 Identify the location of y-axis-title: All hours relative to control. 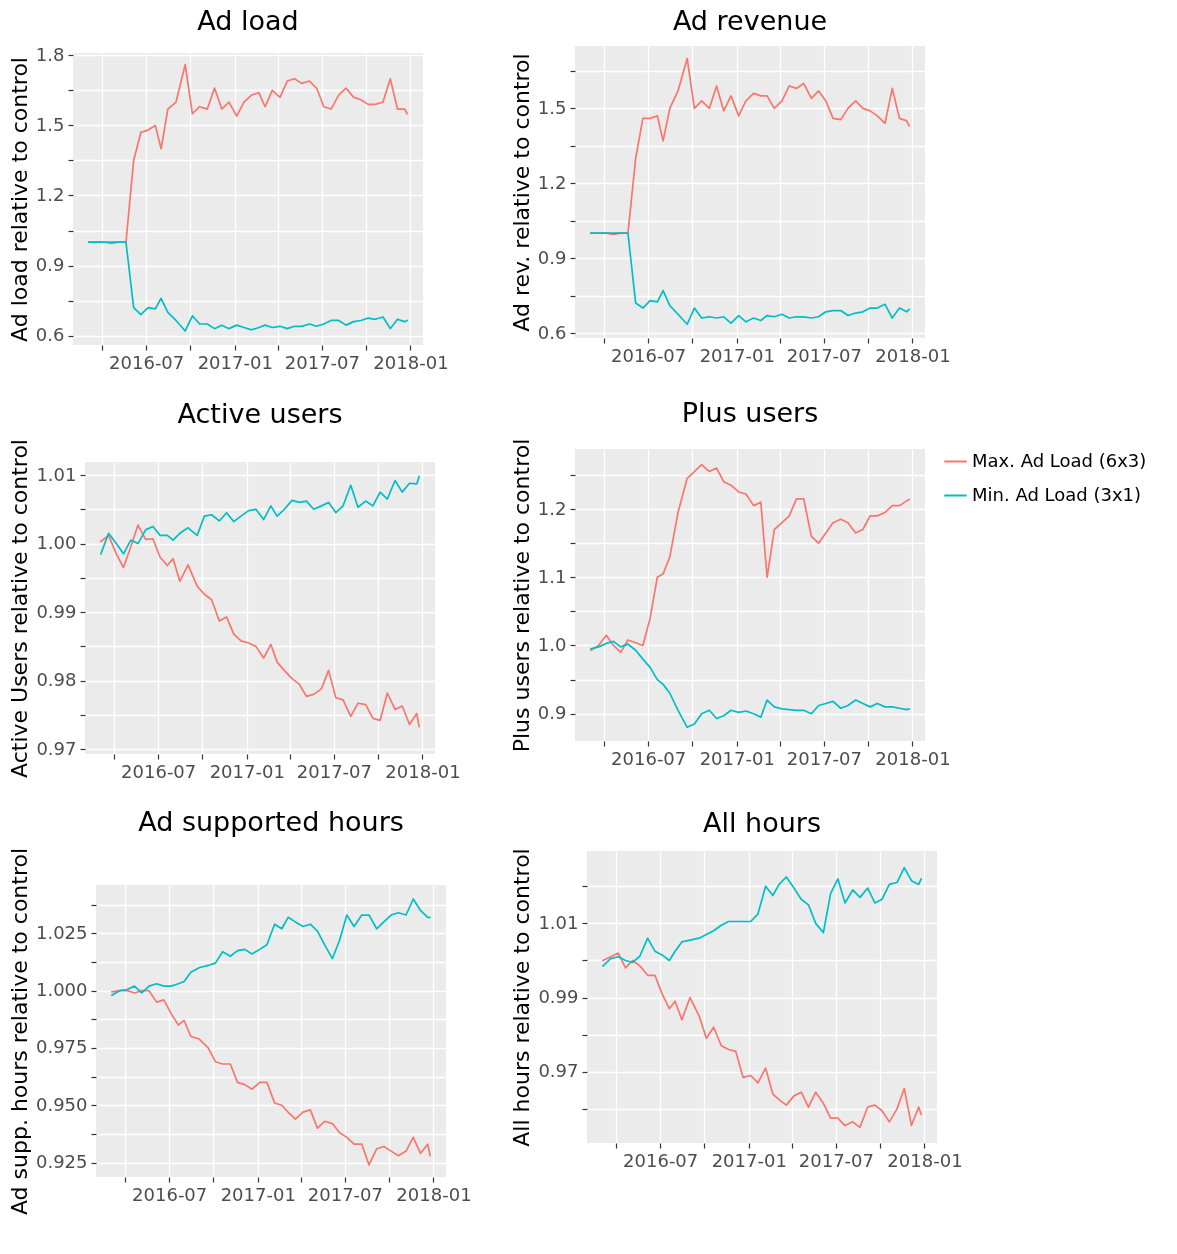
(522, 997).